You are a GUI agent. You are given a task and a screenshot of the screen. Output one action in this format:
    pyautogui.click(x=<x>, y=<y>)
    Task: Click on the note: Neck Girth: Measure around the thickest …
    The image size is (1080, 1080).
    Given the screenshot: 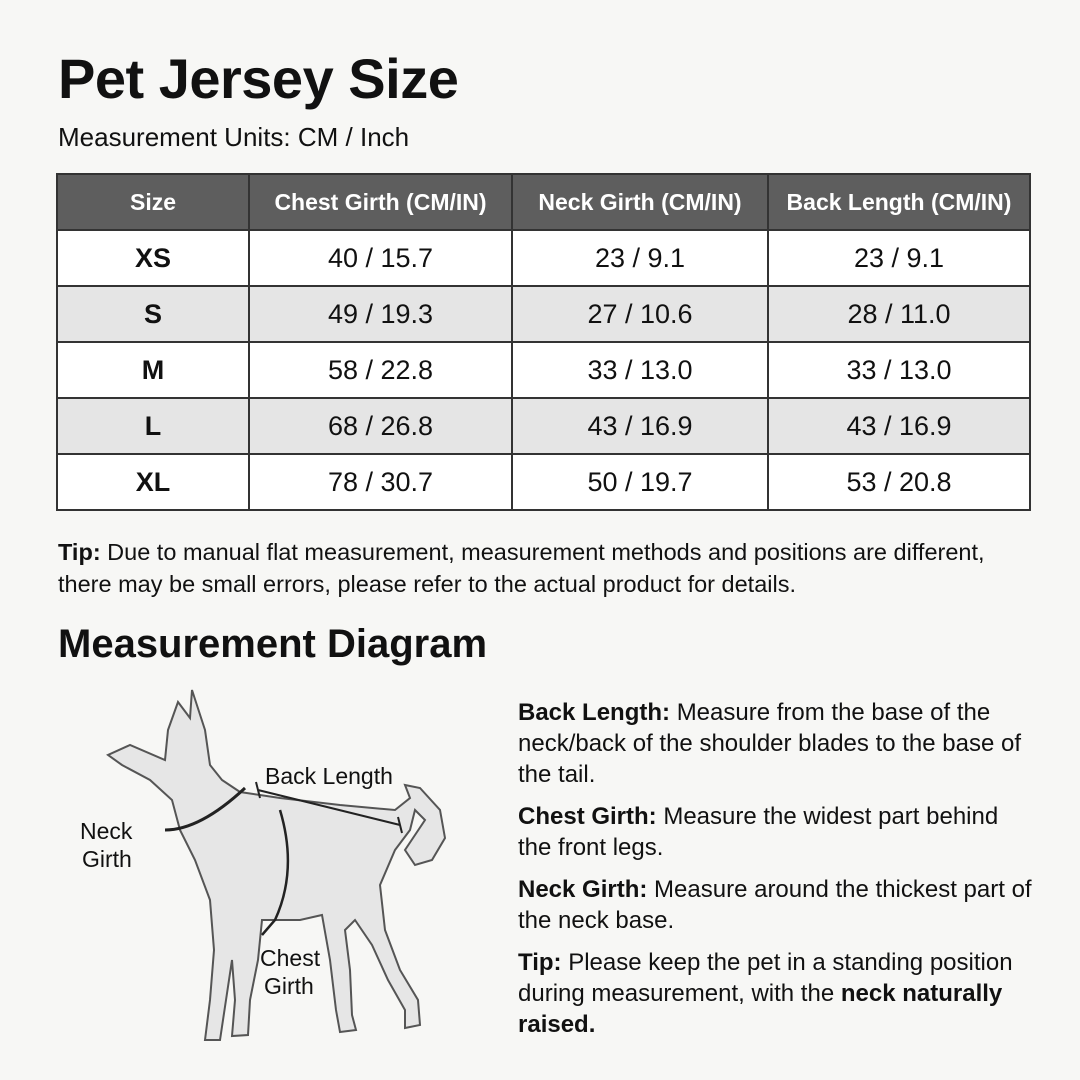 What is the action you would take?
    pyautogui.click(x=778, y=905)
    